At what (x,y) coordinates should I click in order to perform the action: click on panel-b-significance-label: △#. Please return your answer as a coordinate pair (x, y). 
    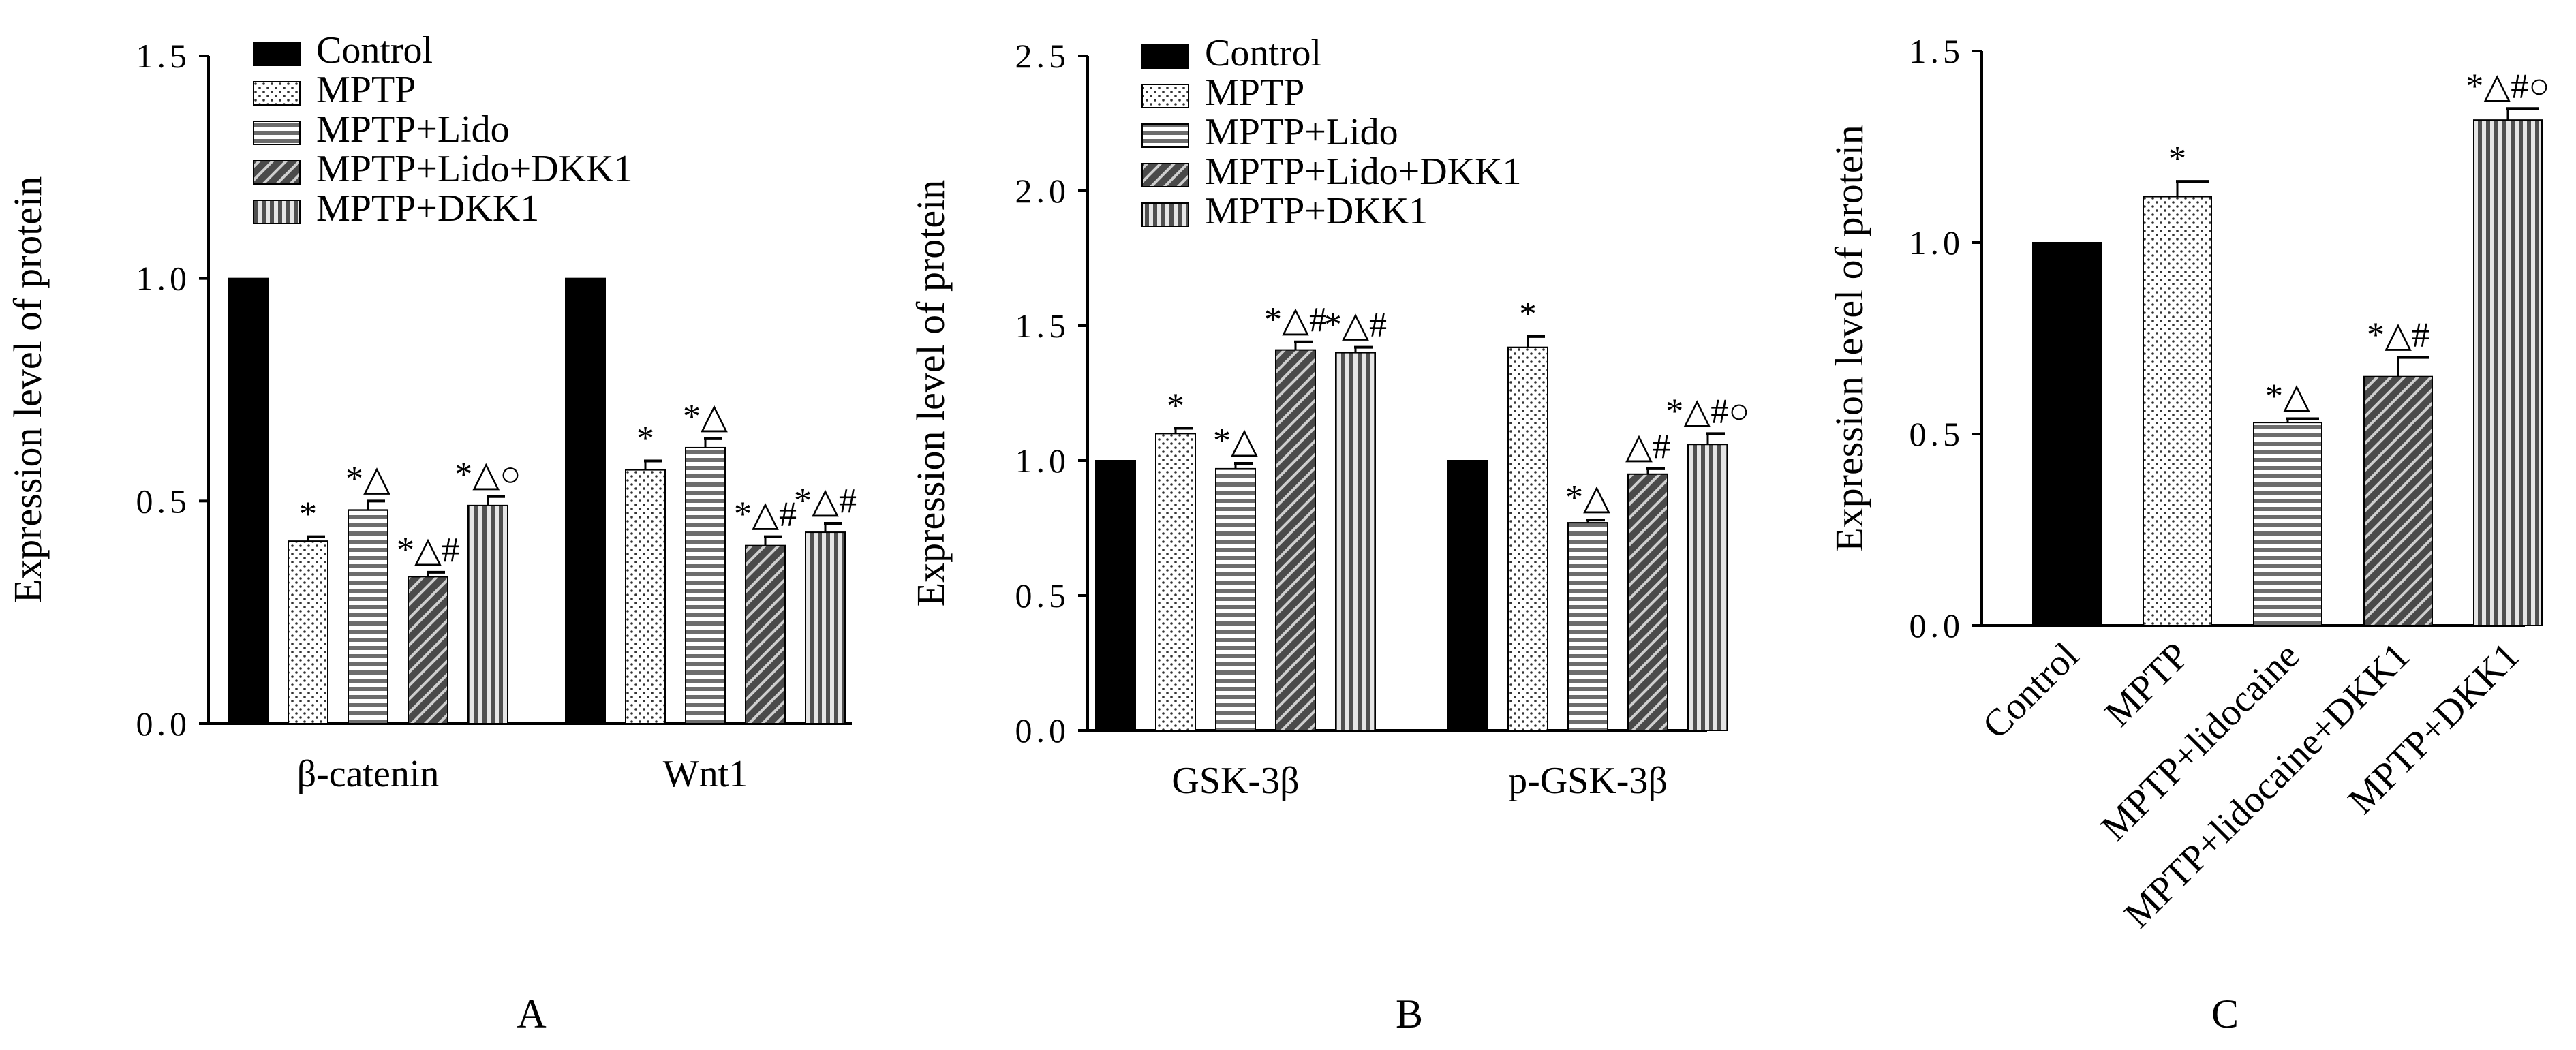
    Looking at the image, I should click on (1647, 447).